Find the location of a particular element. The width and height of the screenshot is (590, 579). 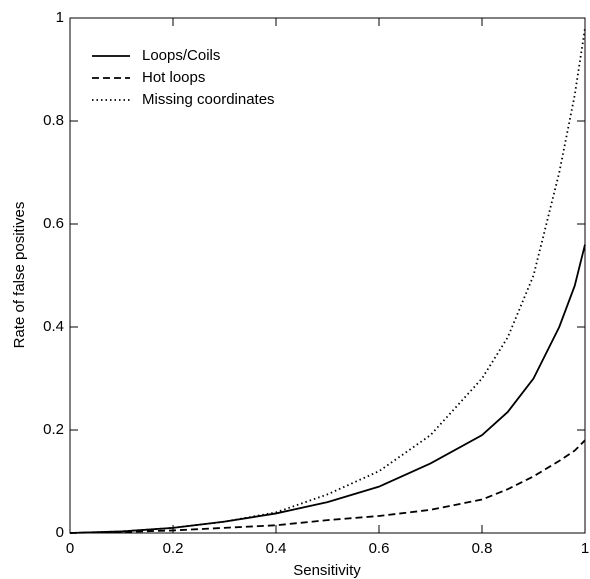

y-tick-label: 0.8 is located at coordinates (53, 120).